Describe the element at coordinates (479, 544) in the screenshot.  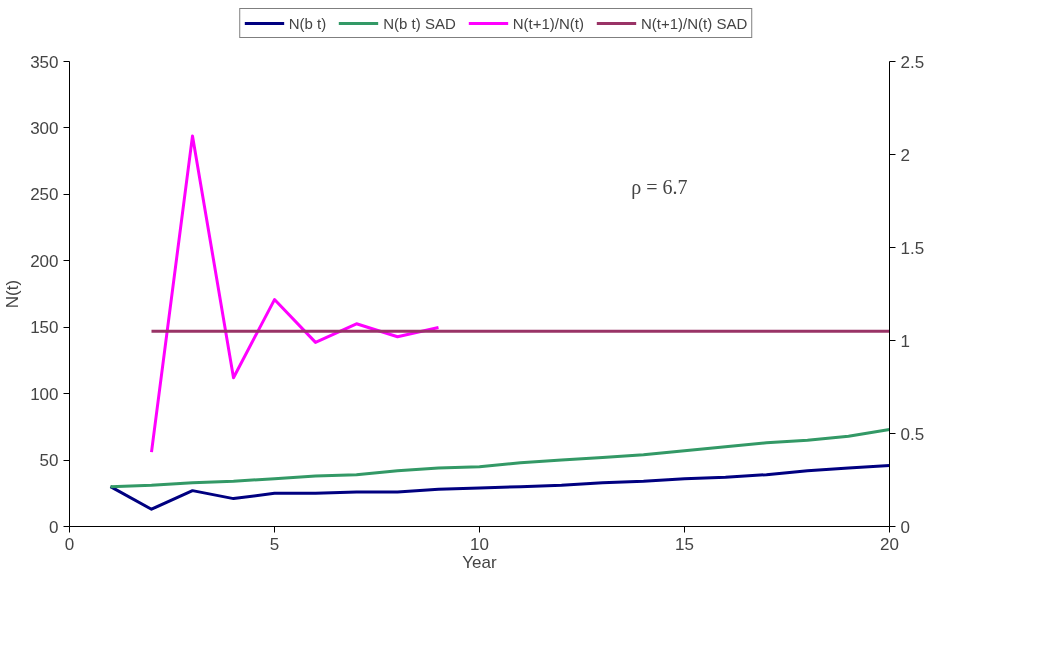
I see `x-tick-label: 10` at that location.